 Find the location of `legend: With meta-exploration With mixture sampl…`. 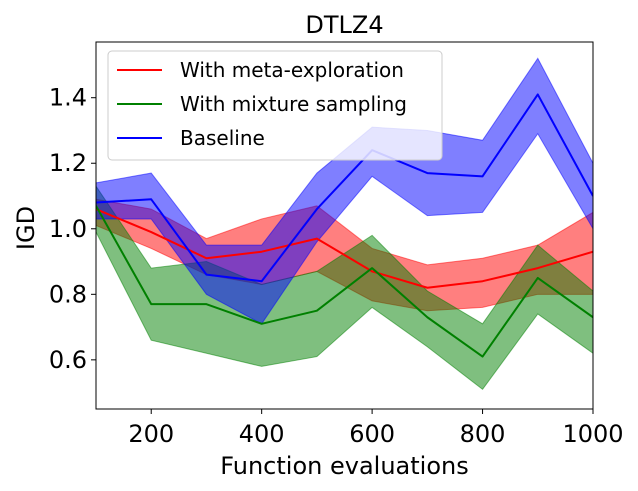

legend: With meta-exploration With mixture sampl… is located at coordinates (275, 105).